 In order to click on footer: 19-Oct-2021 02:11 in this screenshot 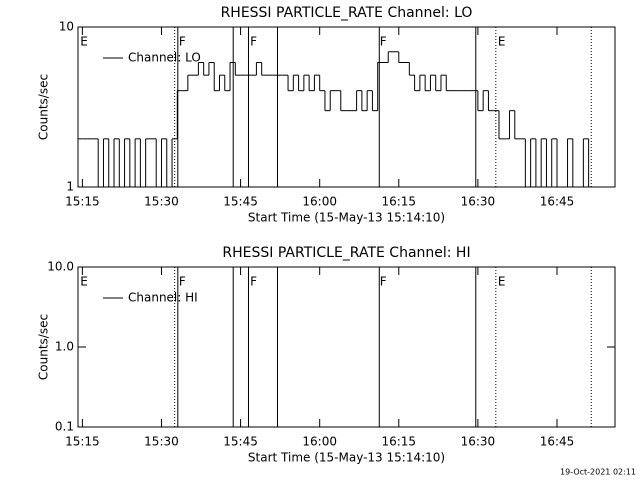, I will do `click(598, 472)`.